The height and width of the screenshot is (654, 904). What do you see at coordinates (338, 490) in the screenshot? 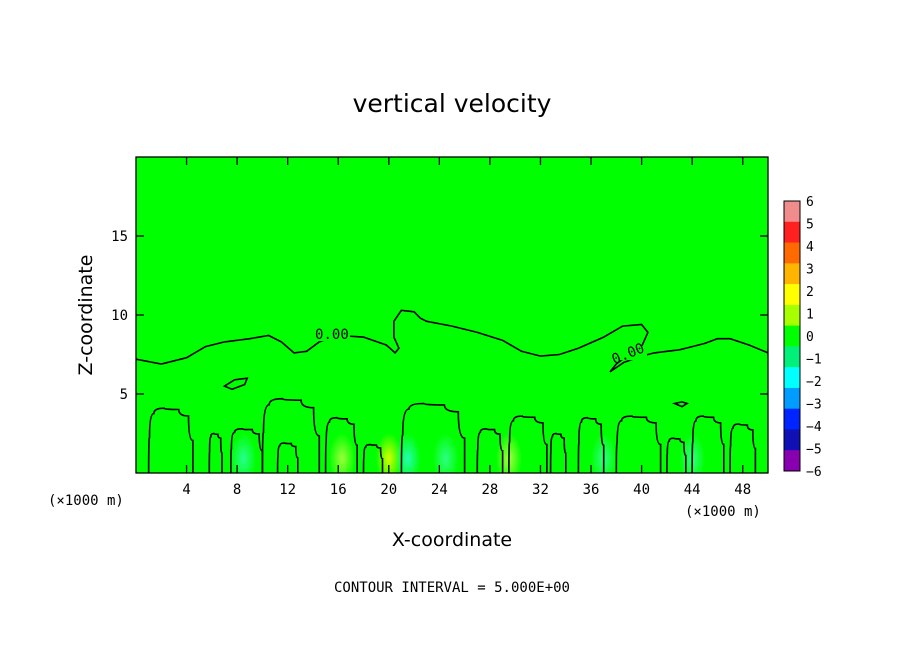
I see `x-tick-label: 16` at bounding box center [338, 490].